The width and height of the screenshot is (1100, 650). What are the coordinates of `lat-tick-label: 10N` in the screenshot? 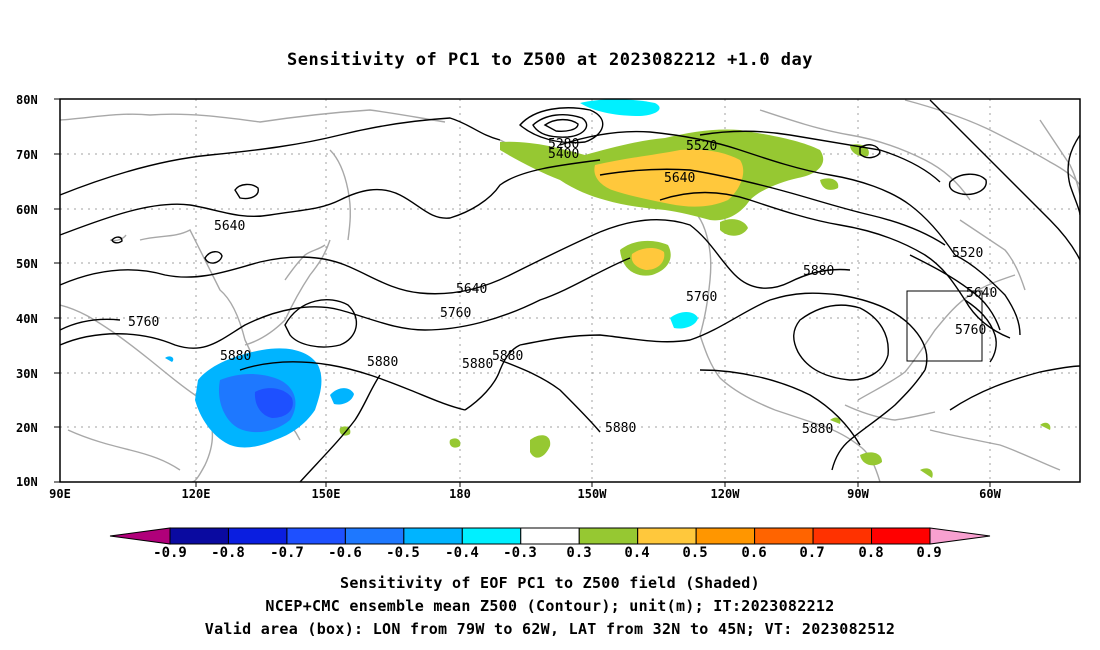 It's located at (27, 482).